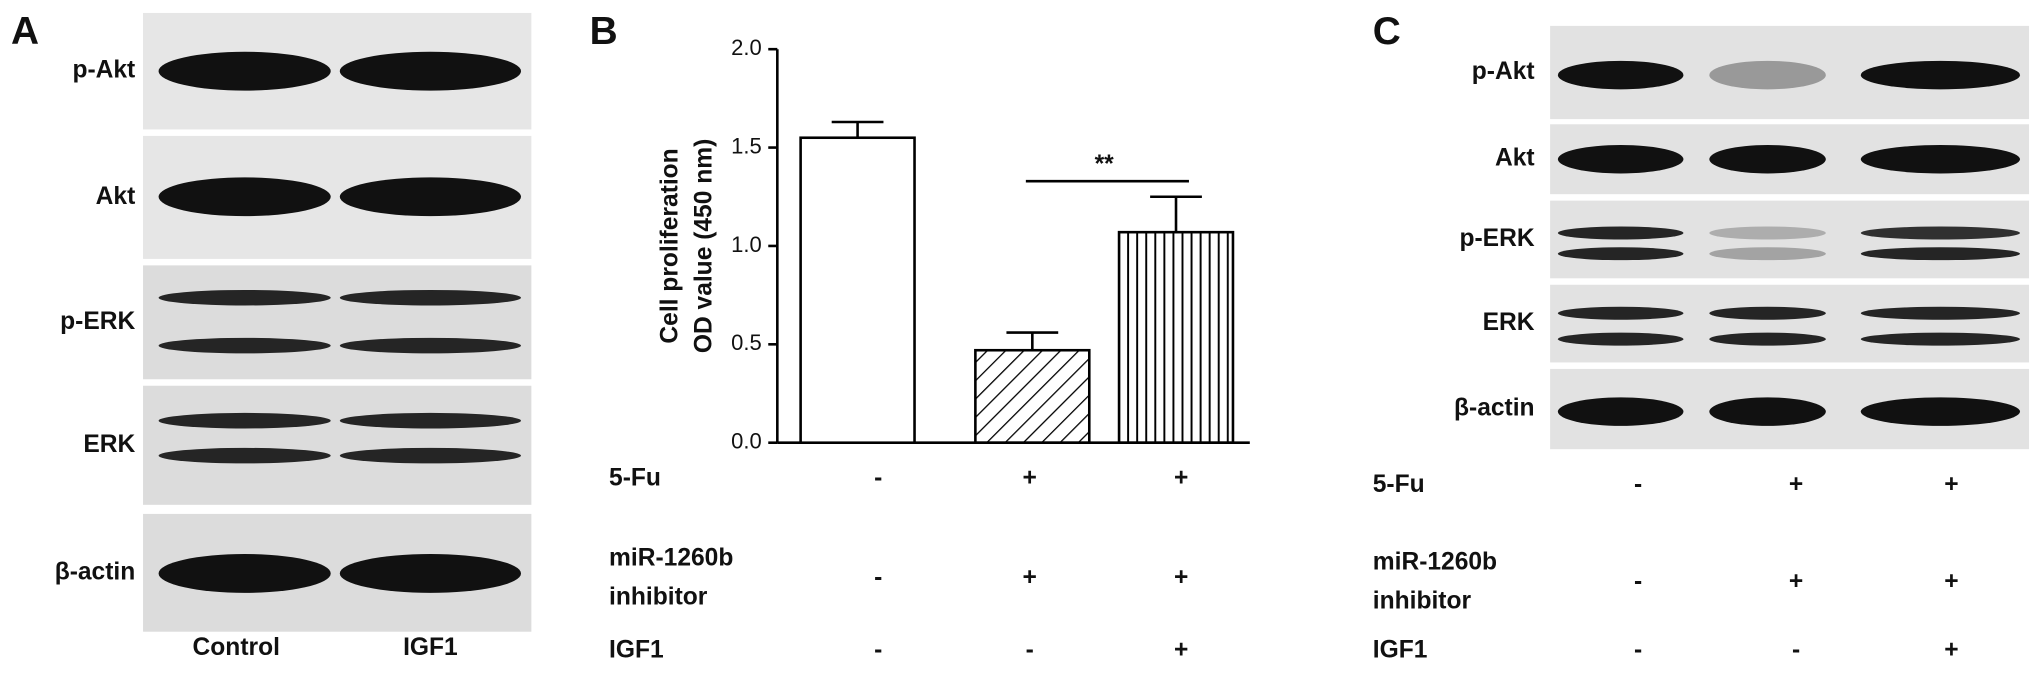 The height and width of the screenshot is (677, 2031). I want to click on panel-label: B, so click(604, 31).